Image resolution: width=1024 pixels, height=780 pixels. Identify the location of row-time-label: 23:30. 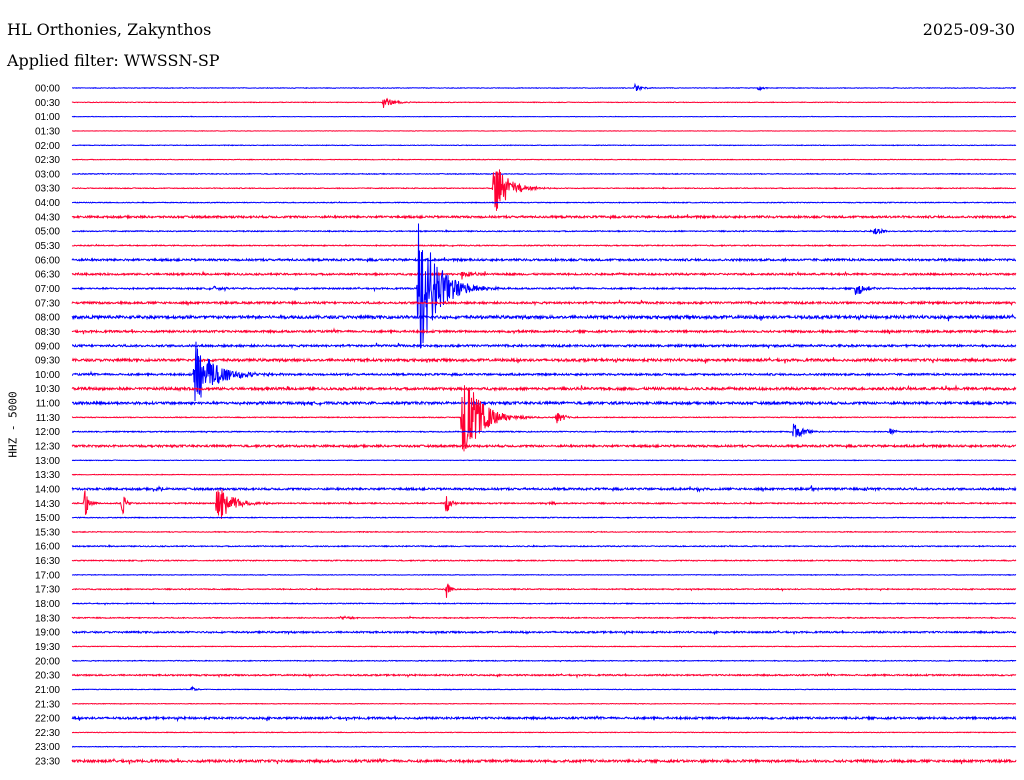
(47, 762).